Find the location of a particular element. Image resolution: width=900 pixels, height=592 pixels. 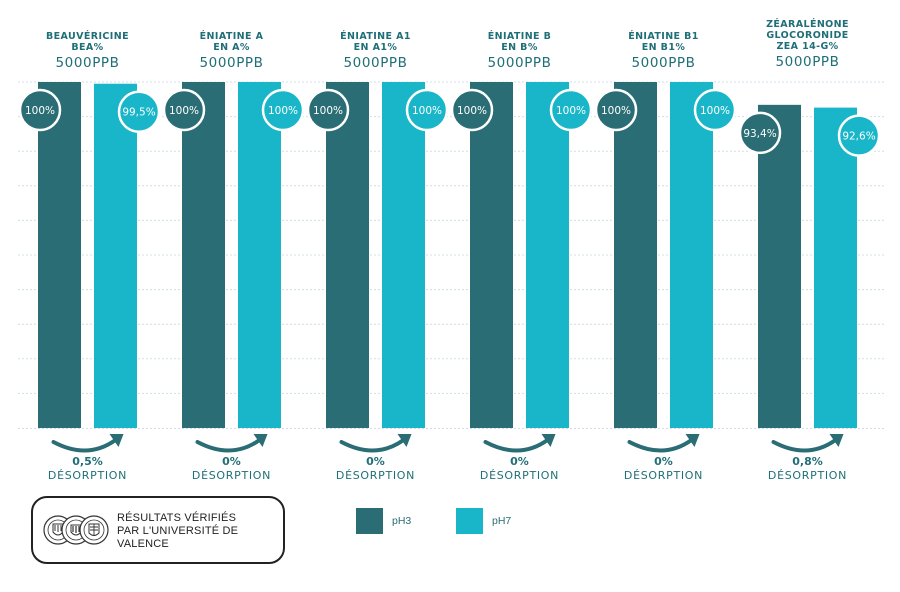

category-name: ÉNIATINE B is located at coordinates (519, 36).